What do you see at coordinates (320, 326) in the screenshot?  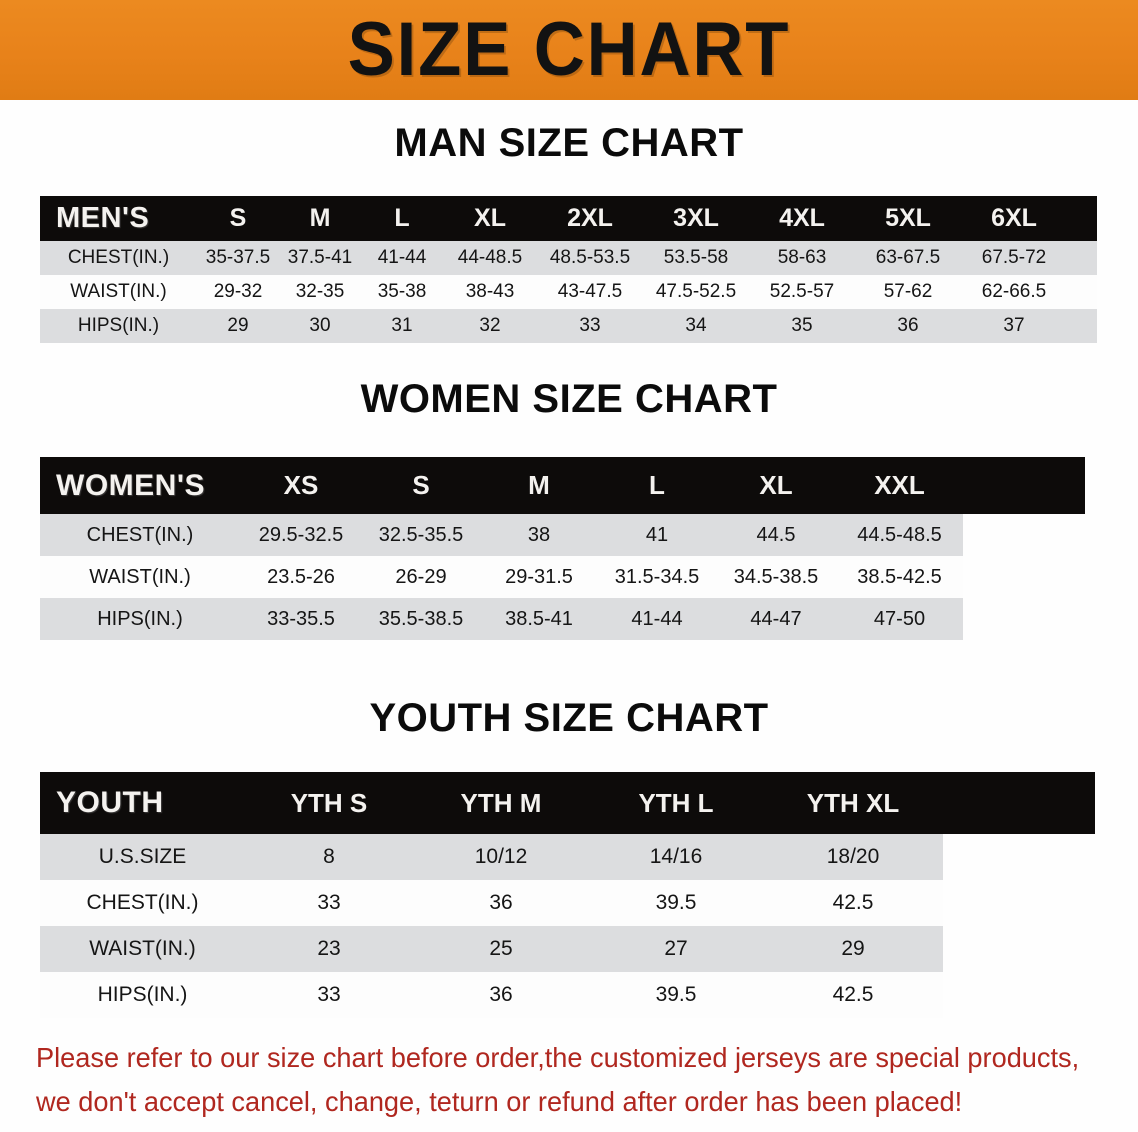 I see `table-cell: 30` at bounding box center [320, 326].